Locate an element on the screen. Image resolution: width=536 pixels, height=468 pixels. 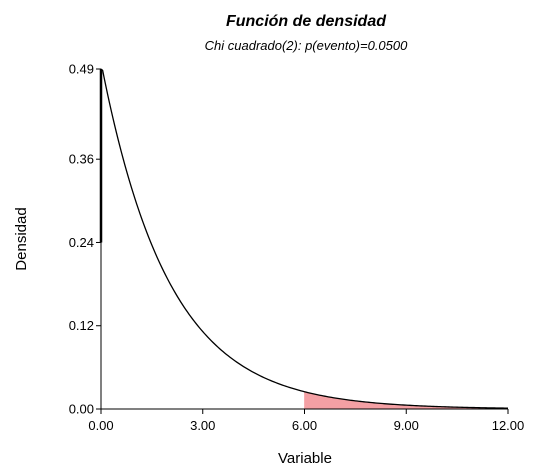
x-tick-label: 12.00 is located at coordinates (508, 425).